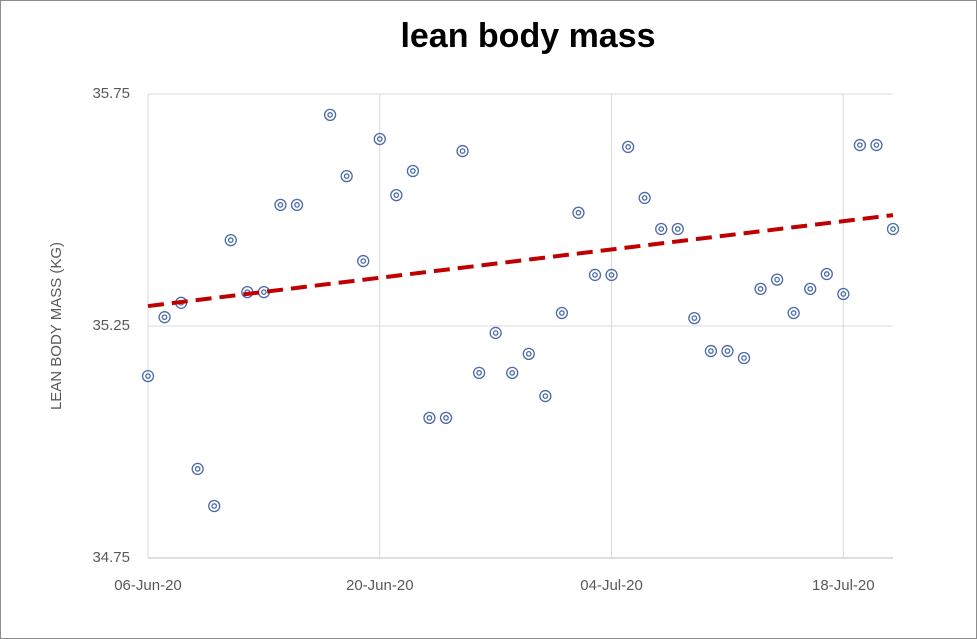  Describe the element at coordinates (843, 585) in the screenshot. I see `x-tick-label: 18-Jul-20` at that location.